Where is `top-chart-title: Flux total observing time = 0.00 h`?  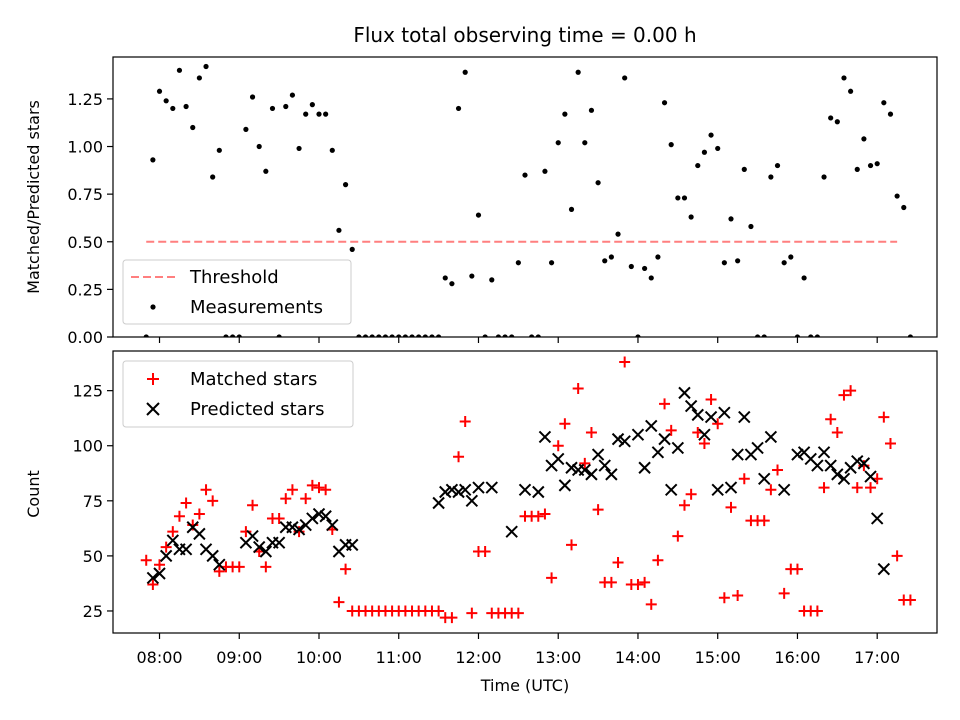 top-chart-title: Flux total observing time = 0.00 h is located at coordinates (524, 35).